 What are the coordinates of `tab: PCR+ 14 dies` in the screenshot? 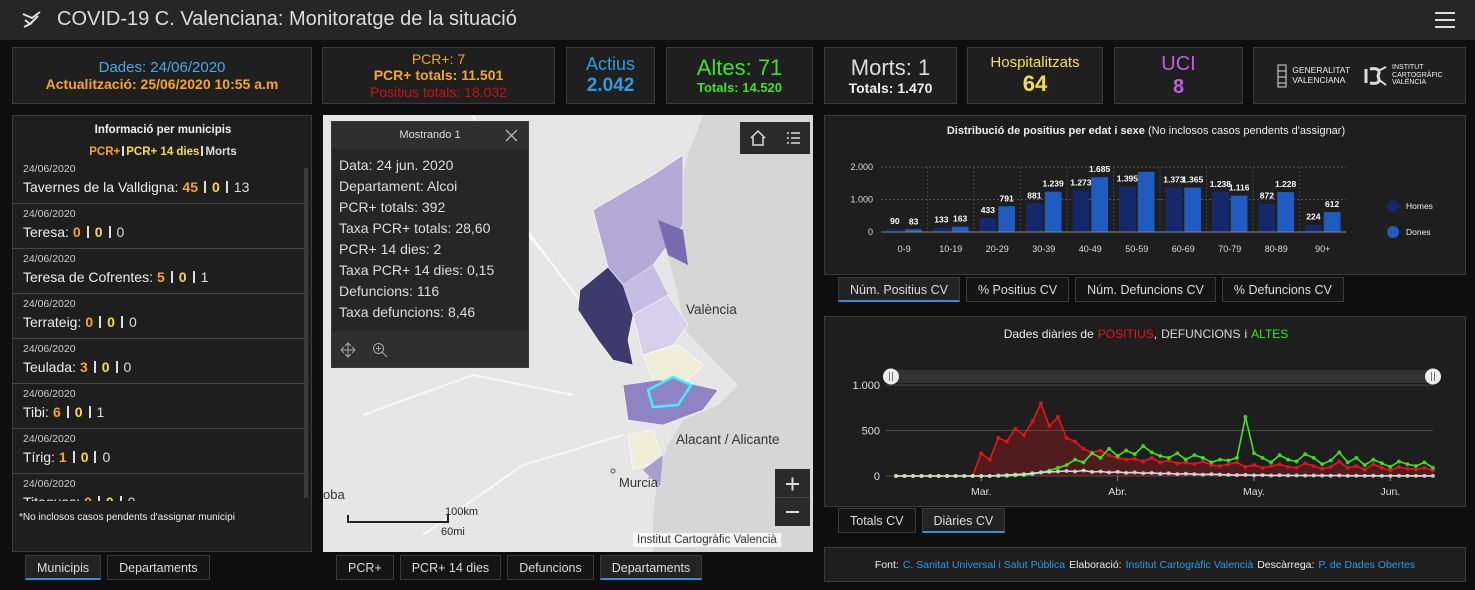 It's located at (450, 567).